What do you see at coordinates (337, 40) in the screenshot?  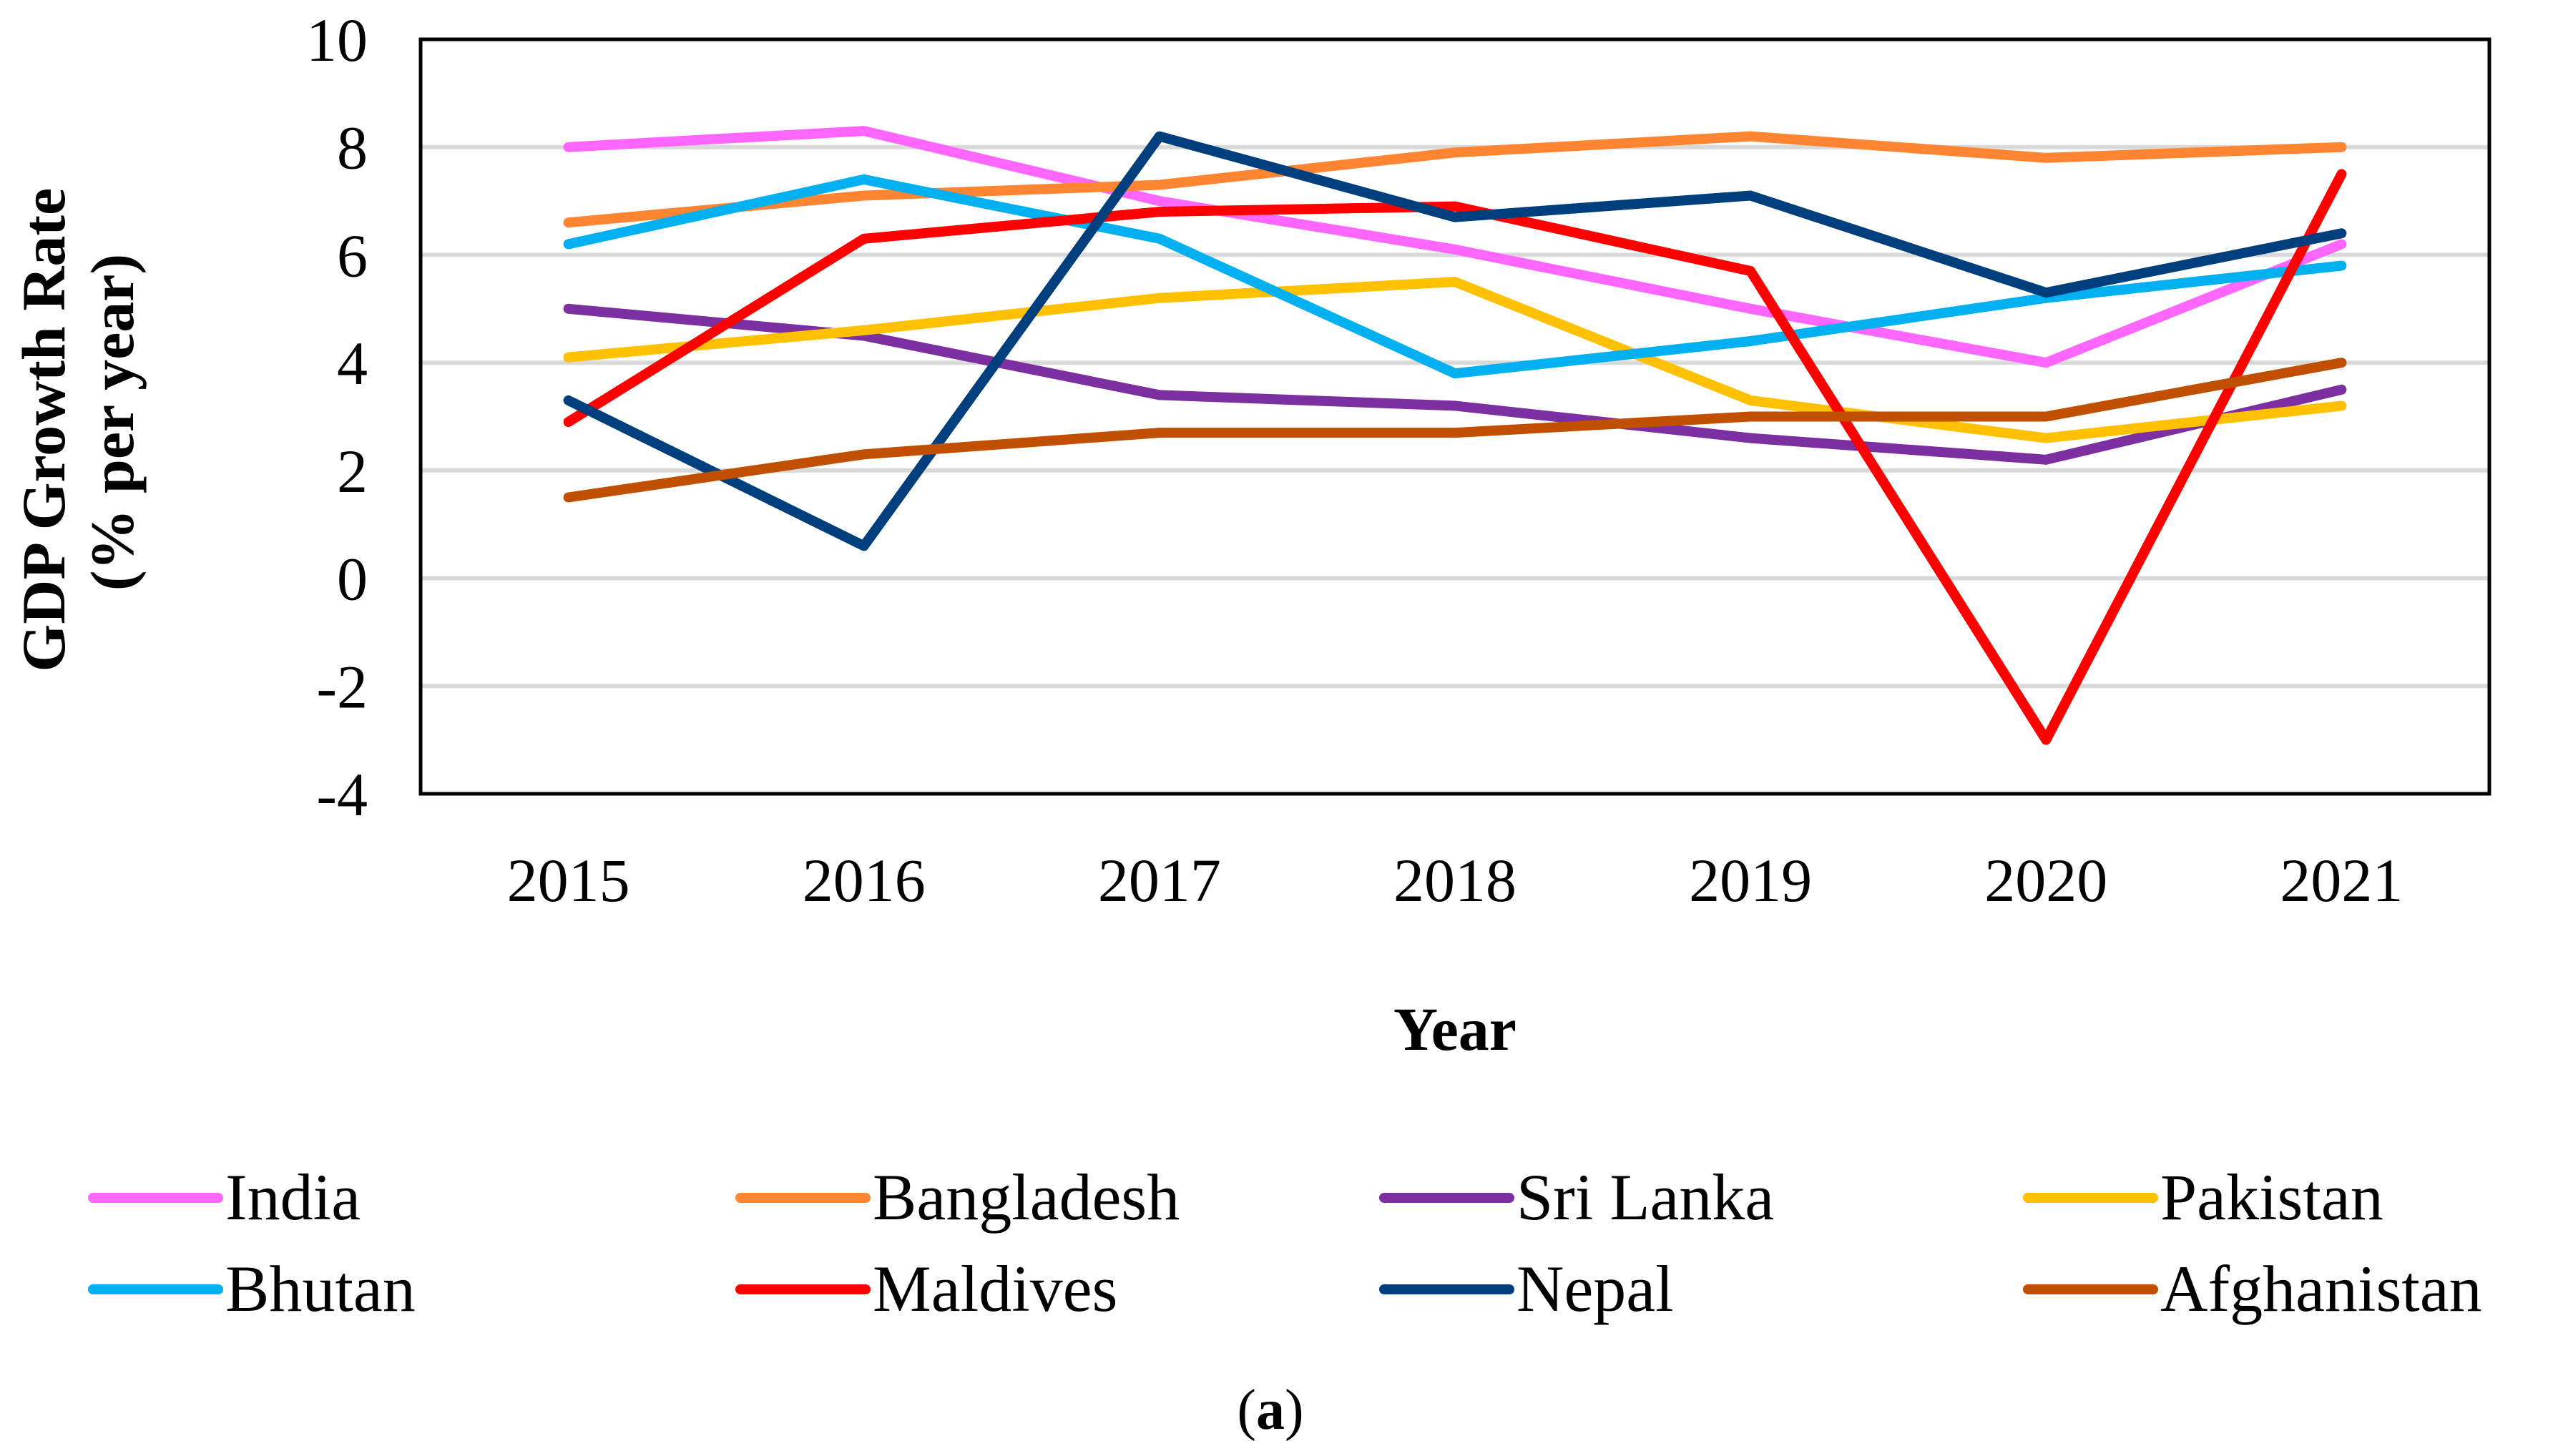 I see `y-tick-label: 10` at bounding box center [337, 40].